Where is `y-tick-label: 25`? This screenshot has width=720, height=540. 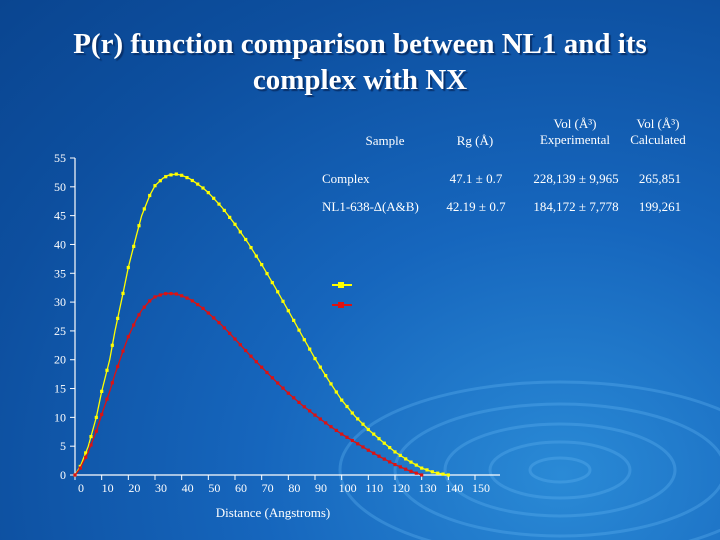
y-tick-label: 25 is located at coordinates (60, 331).